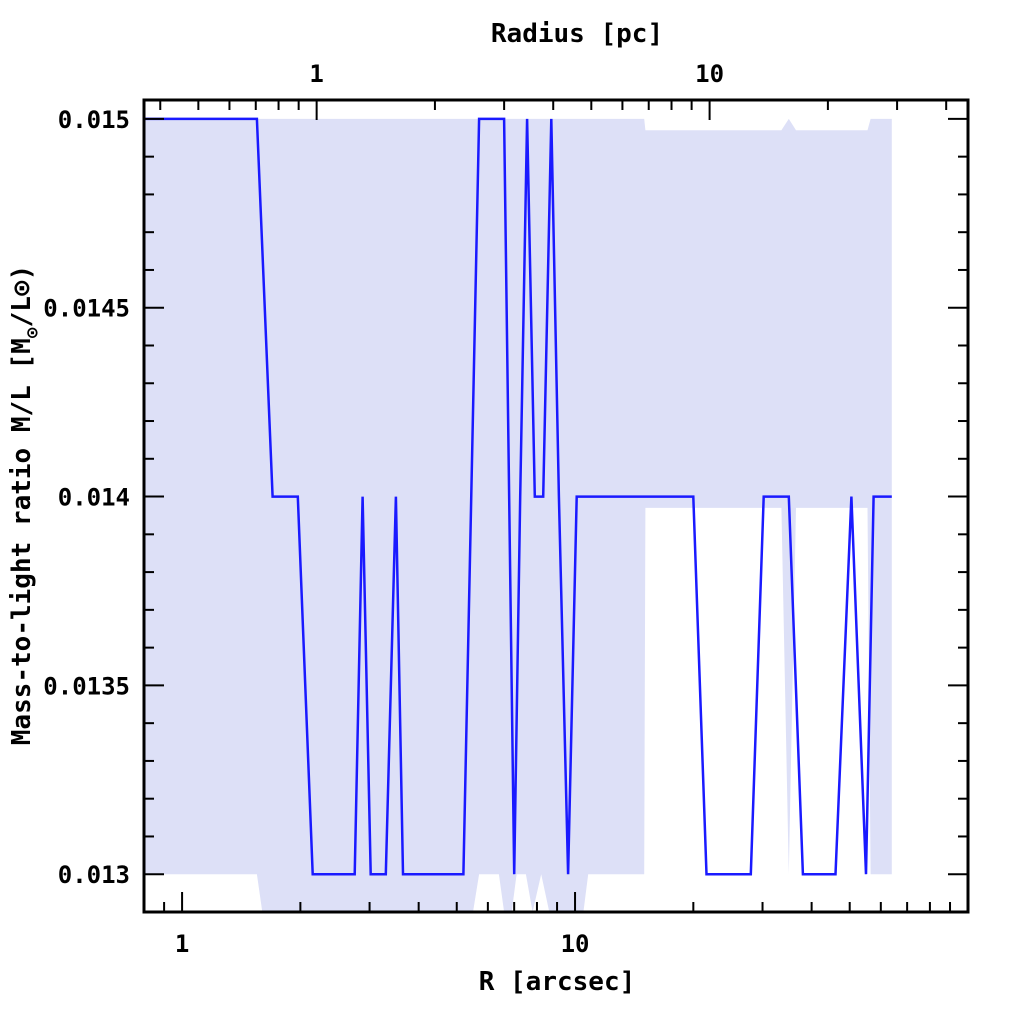 The image size is (1024, 1024). I want to click on x-tick-label: 10, so click(575, 944).